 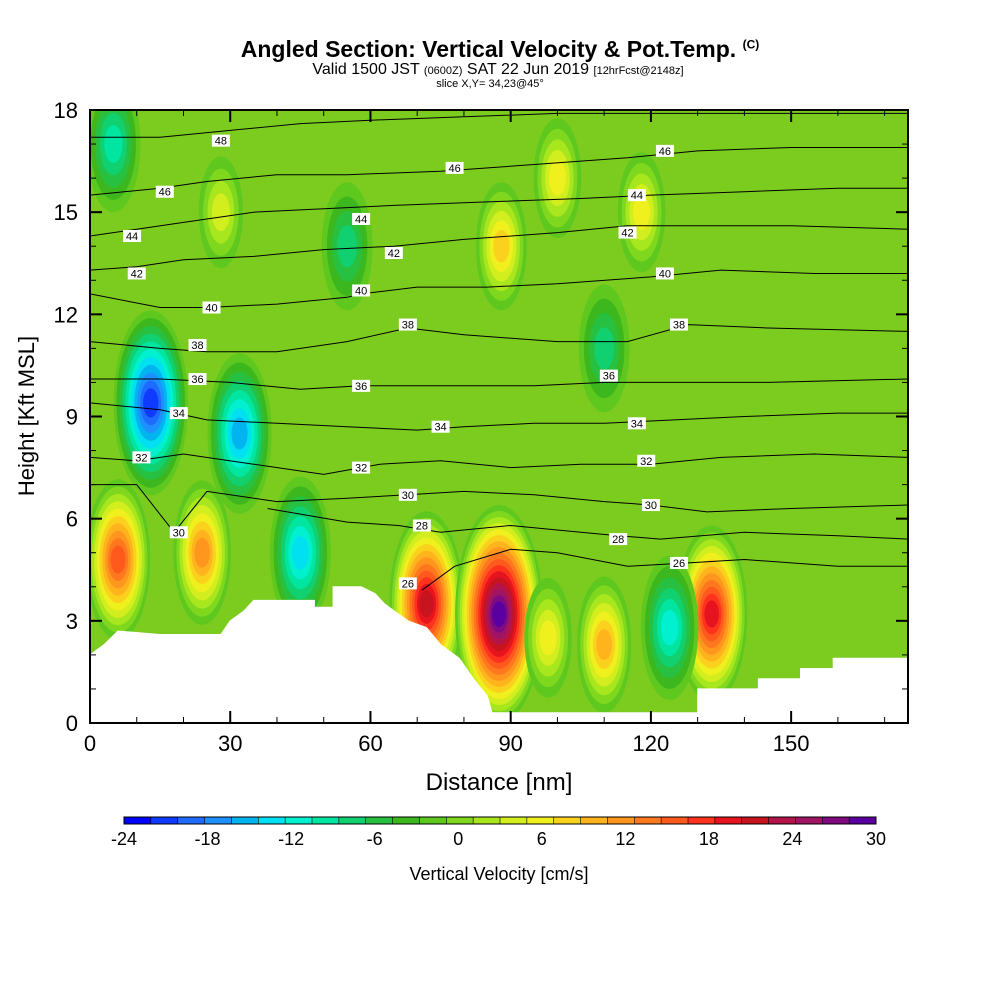 What do you see at coordinates (370, 743) in the screenshot?
I see `x-tick-label: 60` at bounding box center [370, 743].